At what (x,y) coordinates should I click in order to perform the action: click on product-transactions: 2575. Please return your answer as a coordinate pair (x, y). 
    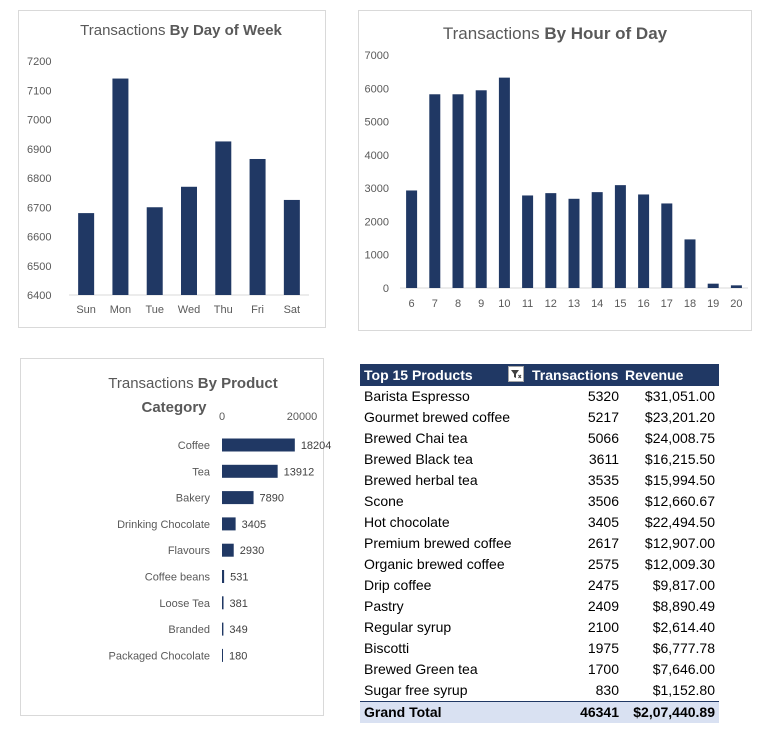
    Looking at the image, I should click on (603, 564).